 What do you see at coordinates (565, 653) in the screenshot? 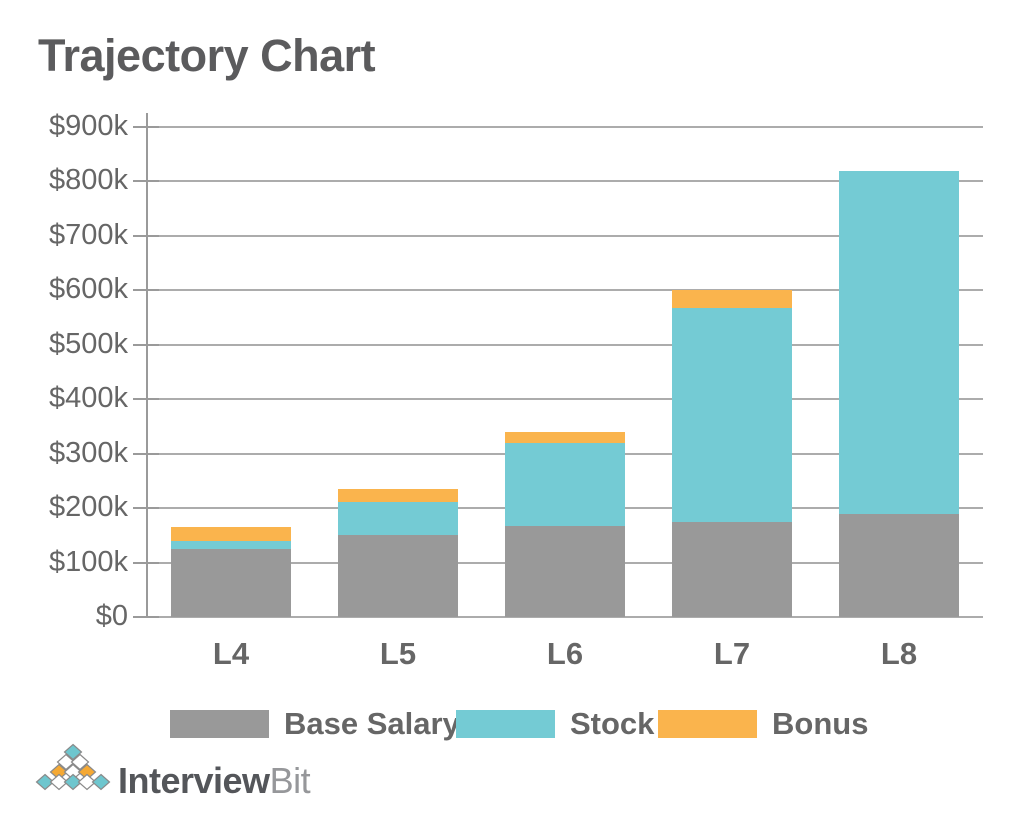
I see `x-axis-label: L6` at bounding box center [565, 653].